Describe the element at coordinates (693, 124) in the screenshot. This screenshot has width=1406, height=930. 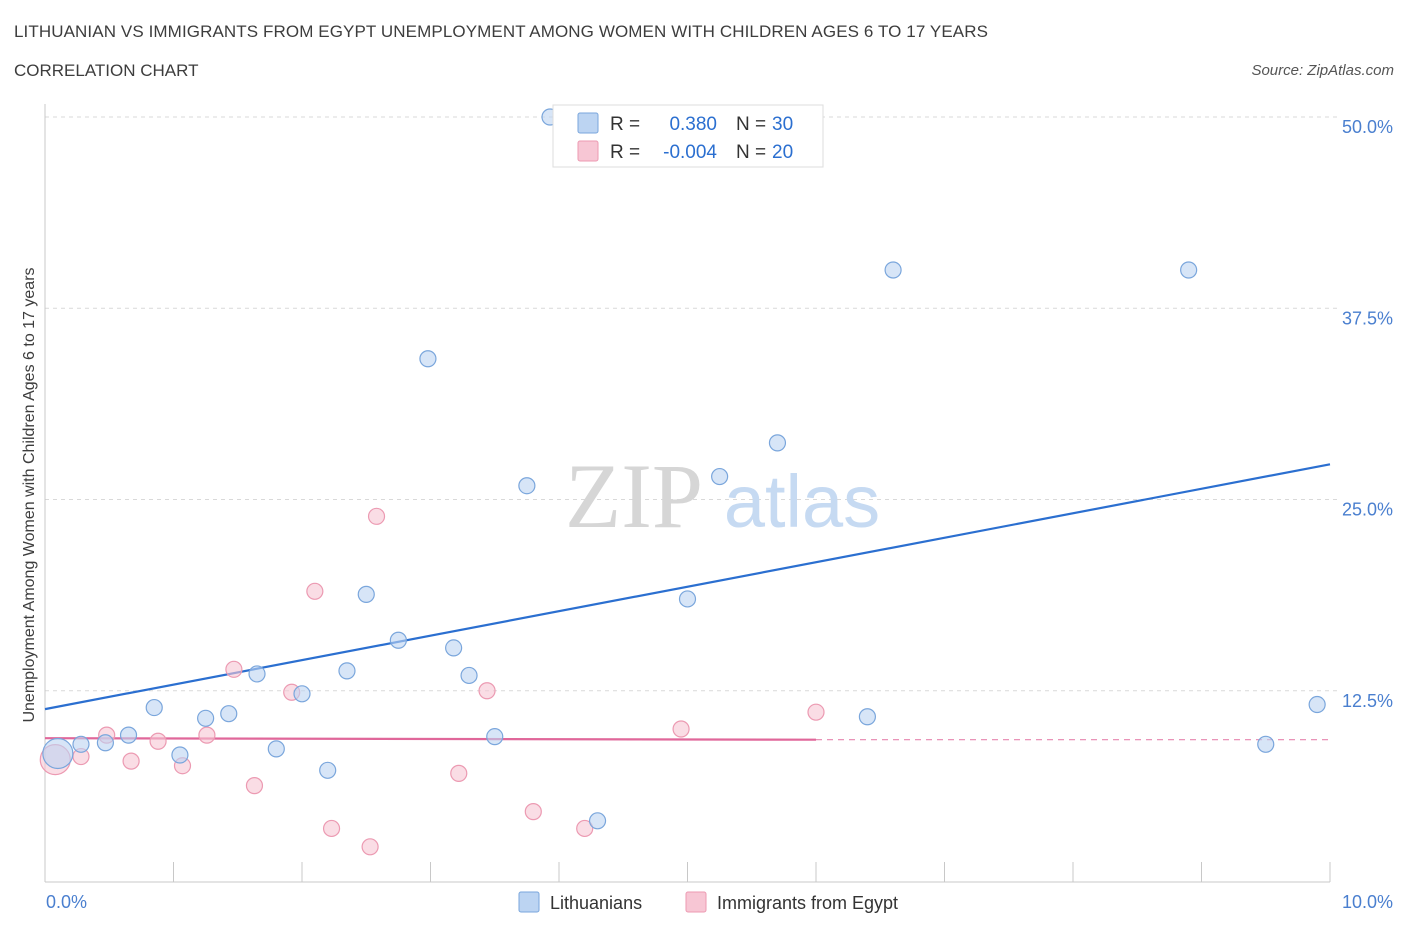
I see `legend-r-value-1: 0.380` at that location.